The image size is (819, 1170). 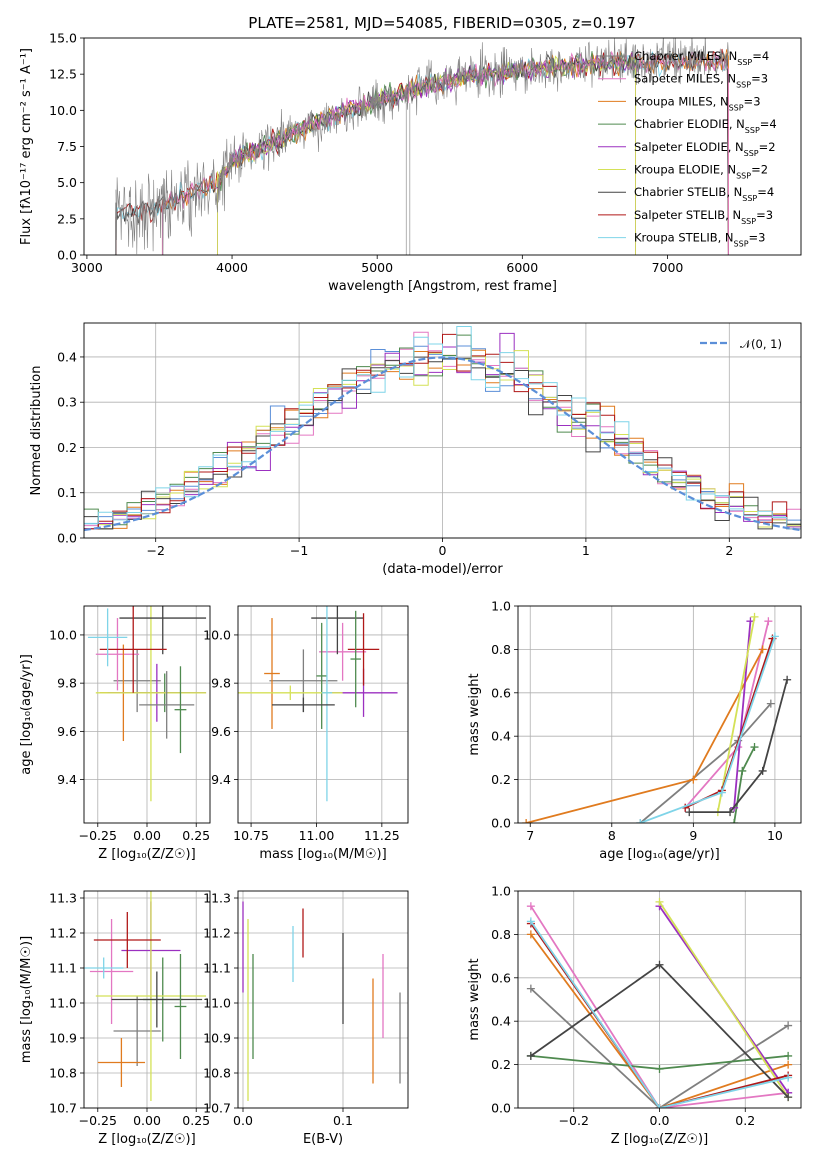 What do you see at coordinates (659, 854) in the screenshot?
I see `x-axis-label: age [log₁₀(age/yr)]` at bounding box center [659, 854].